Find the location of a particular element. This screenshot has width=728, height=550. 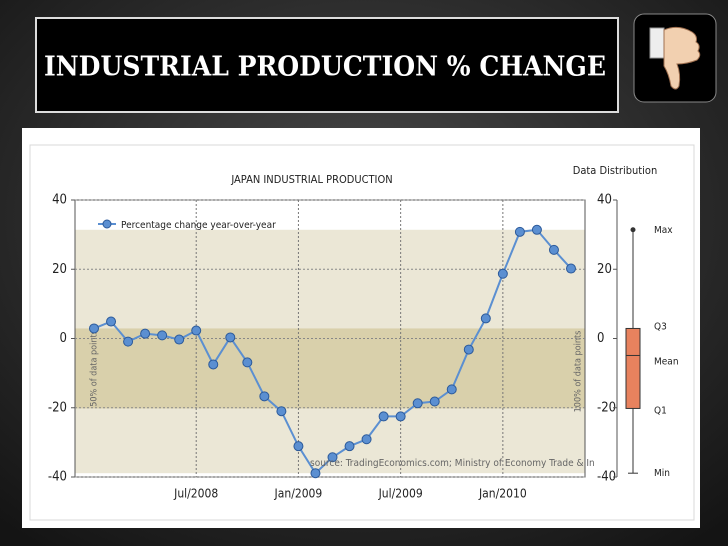

band-label: 100% of data points is located at coordinates (579, 372).